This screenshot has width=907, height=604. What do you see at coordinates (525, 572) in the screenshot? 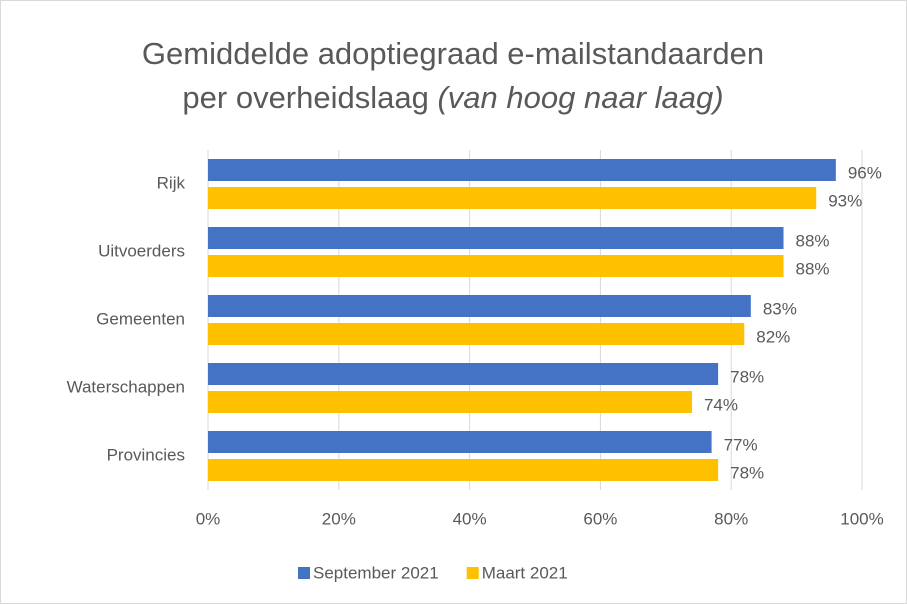
I see `legend-label: Maart 2021` at bounding box center [525, 572].